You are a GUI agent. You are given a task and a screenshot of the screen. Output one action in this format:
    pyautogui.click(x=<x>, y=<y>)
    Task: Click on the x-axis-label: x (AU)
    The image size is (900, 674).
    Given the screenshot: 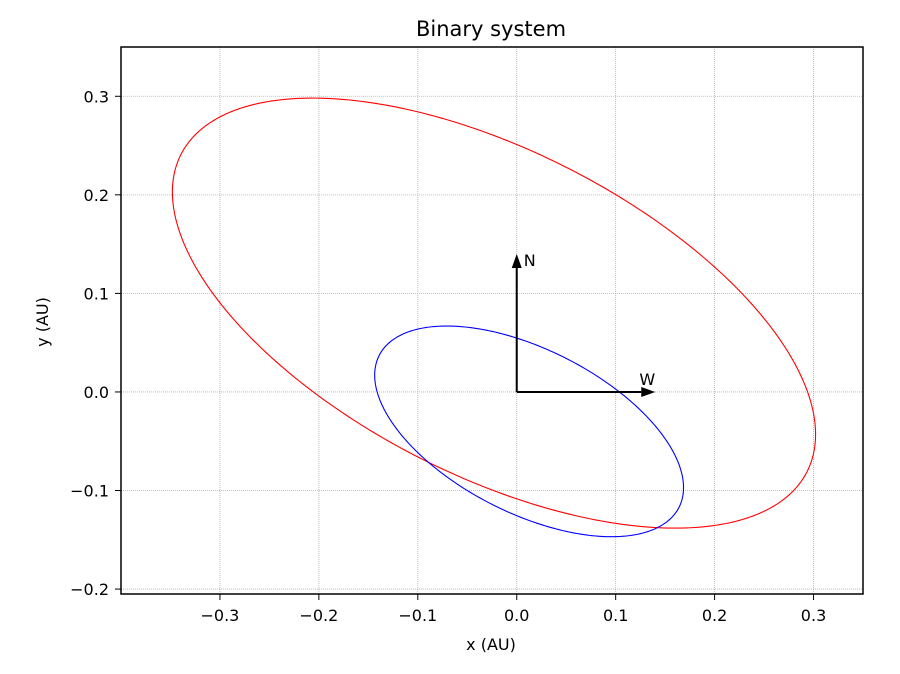 What is the action you would take?
    pyautogui.click(x=491, y=644)
    